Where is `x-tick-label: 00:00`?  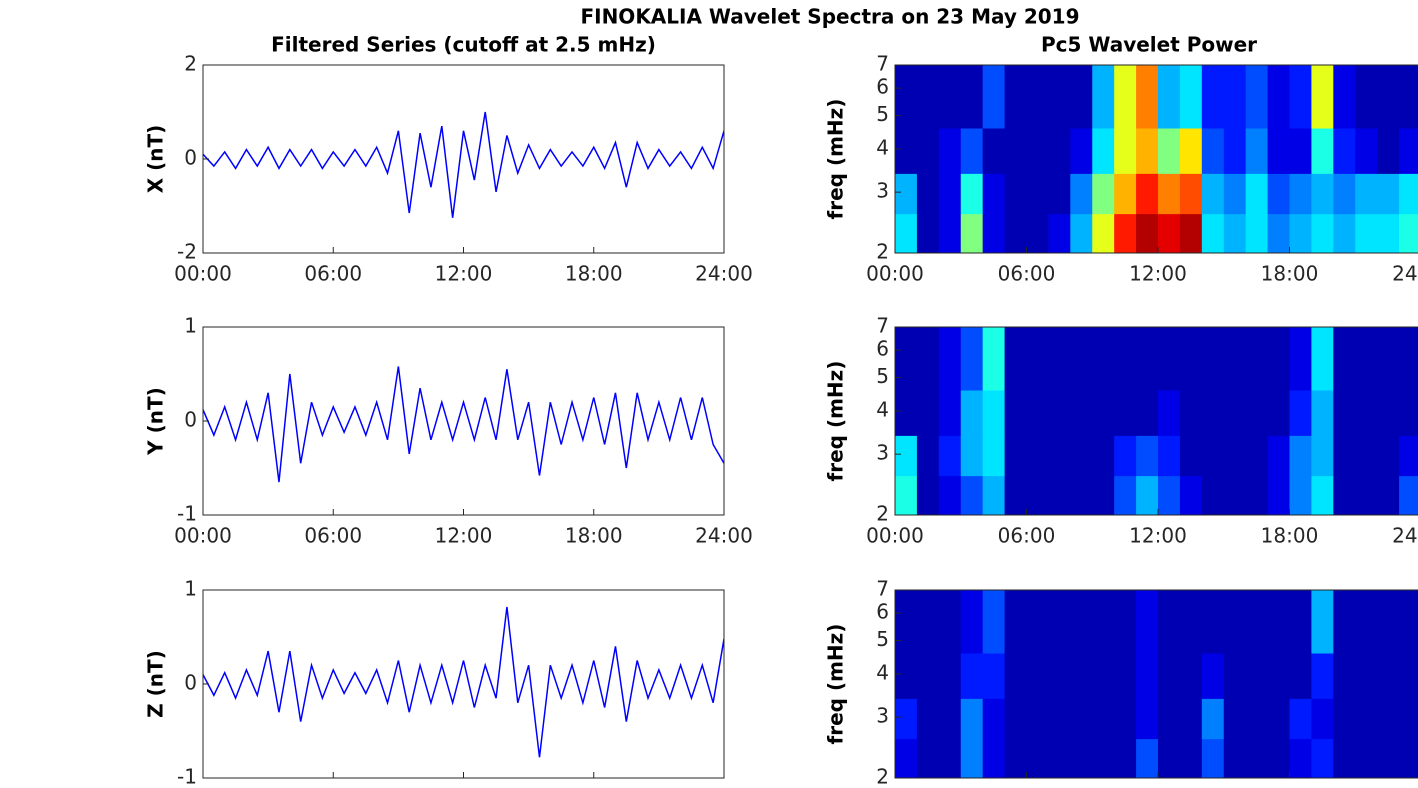 x-tick-label: 00:00 is located at coordinates (203, 274).